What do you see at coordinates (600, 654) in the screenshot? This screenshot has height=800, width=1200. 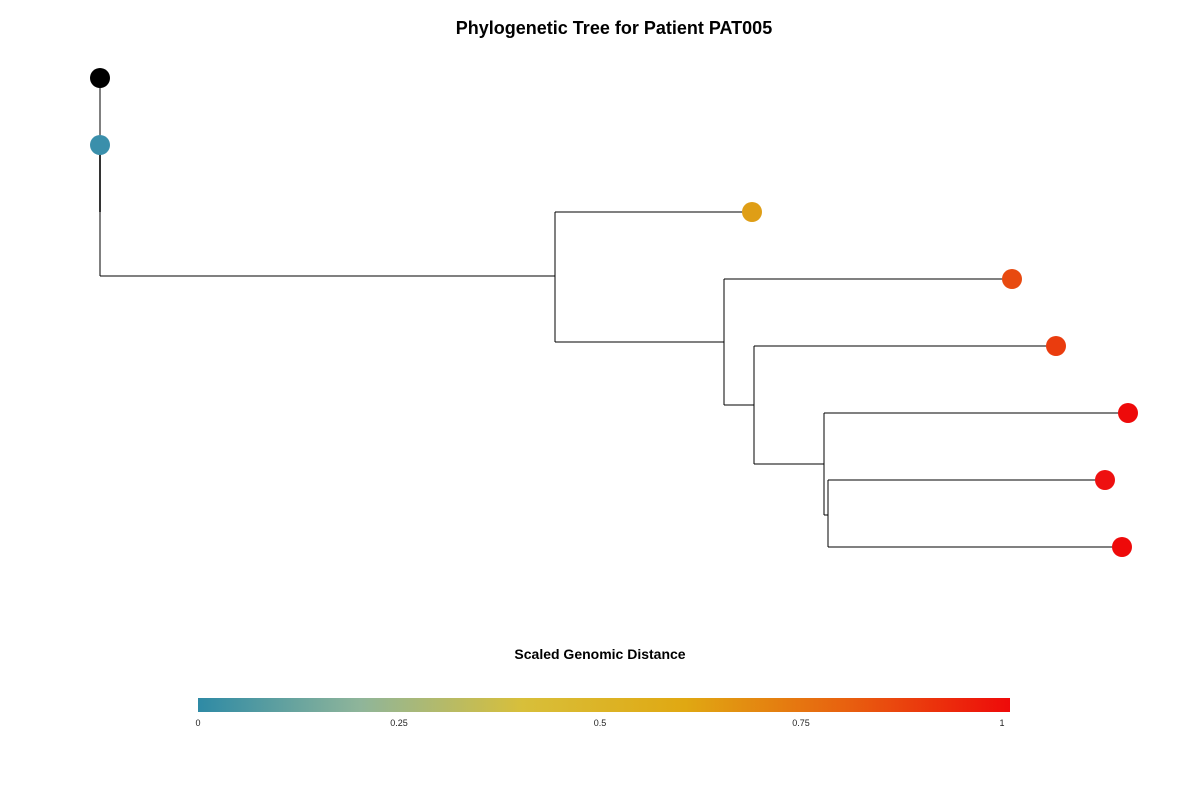 I see `legend-title: Scaled Genomic Distance` at bounding box center [600, 654].